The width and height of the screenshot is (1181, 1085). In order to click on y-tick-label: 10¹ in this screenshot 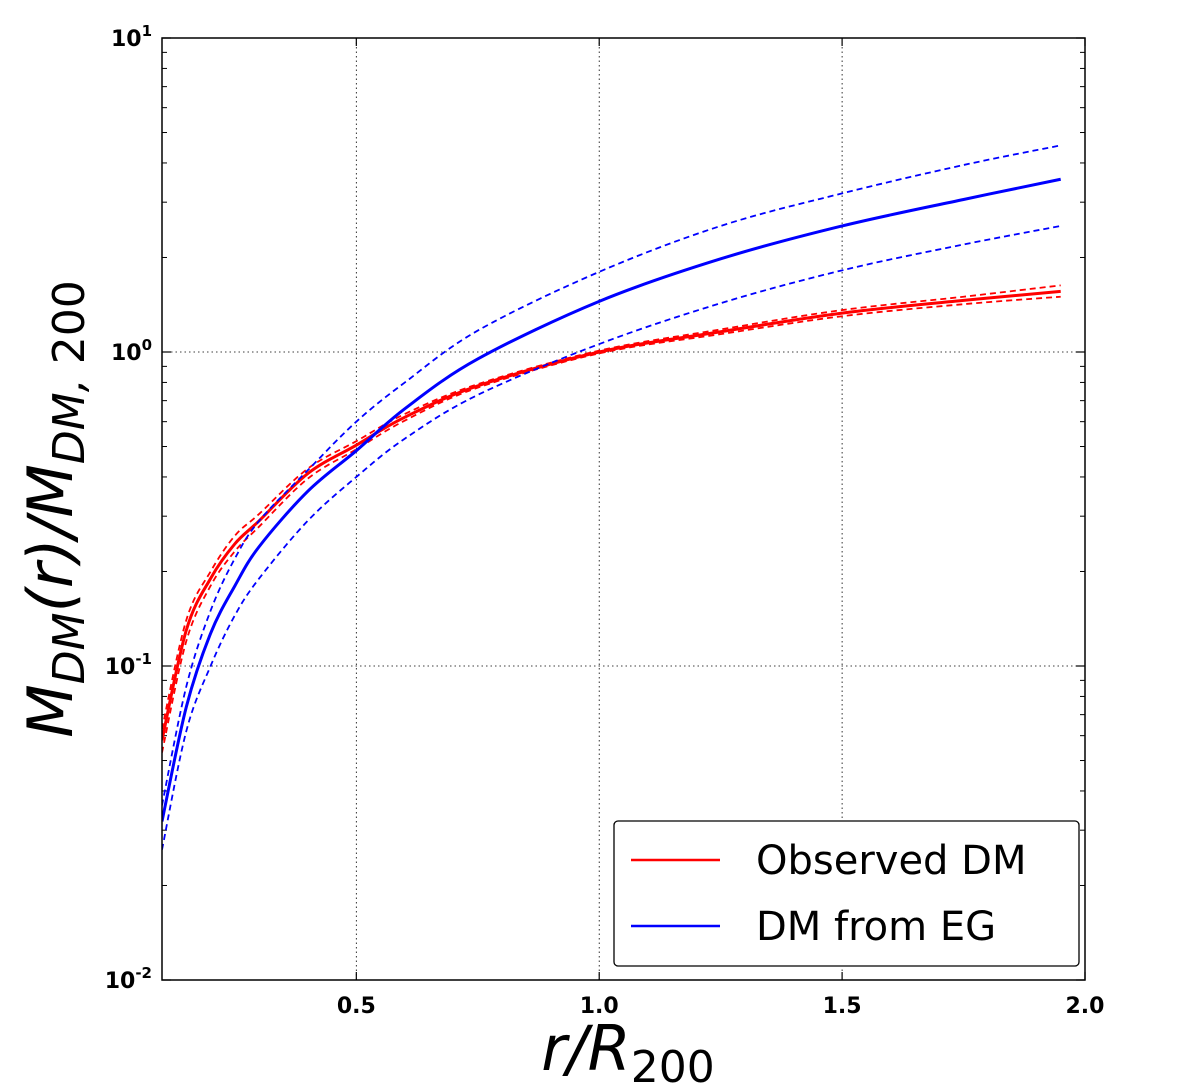, I will do `click(131, 37)`.